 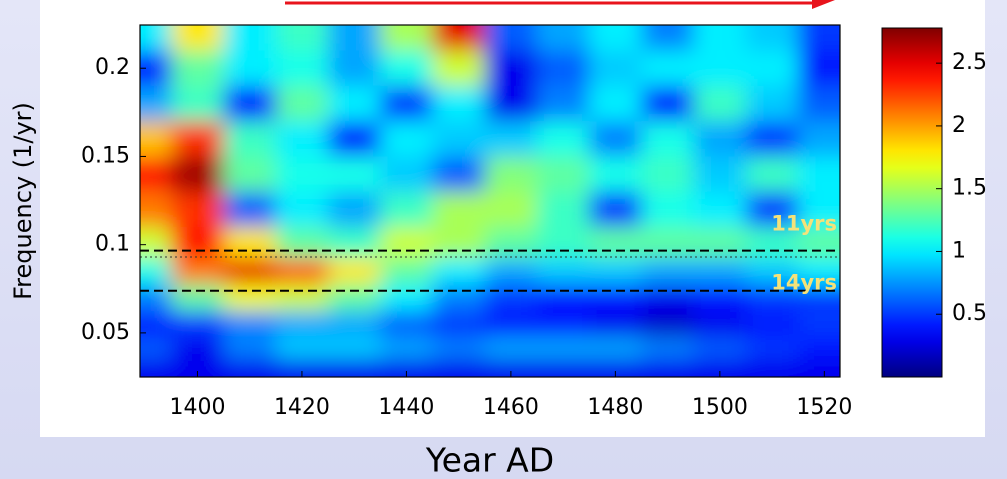 I want to click on reference-label: 14yrs, so click(x=804, y=283).